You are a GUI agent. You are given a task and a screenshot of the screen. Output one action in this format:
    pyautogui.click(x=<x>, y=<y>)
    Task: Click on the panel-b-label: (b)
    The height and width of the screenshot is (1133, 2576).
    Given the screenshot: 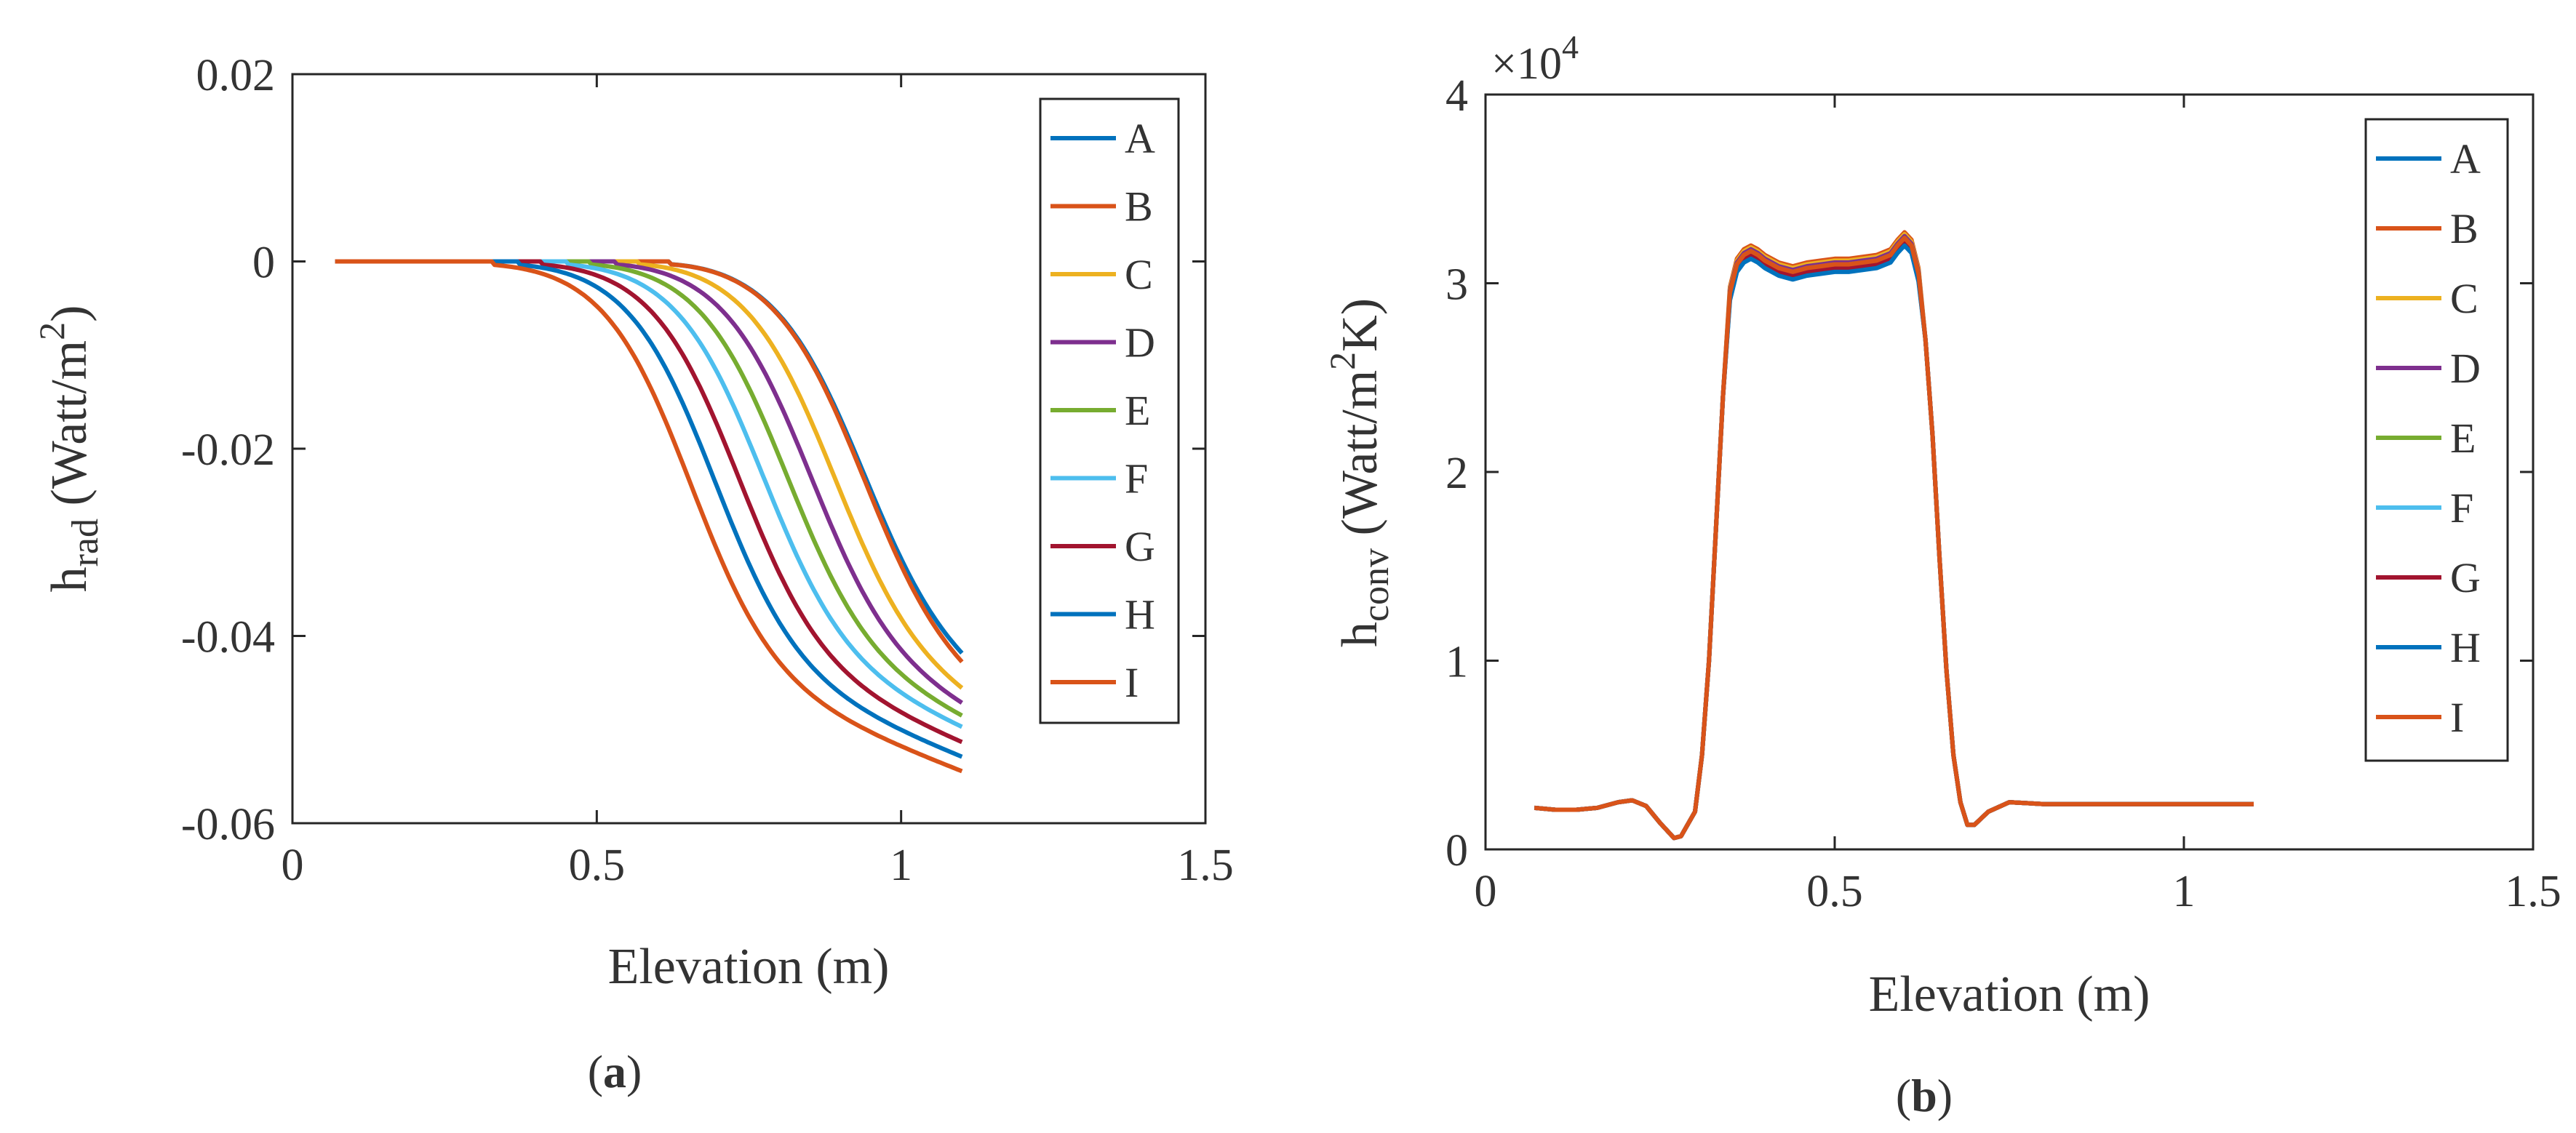 What is the action you would take?
    pyautogui.click(x=1924, y=1095)
    